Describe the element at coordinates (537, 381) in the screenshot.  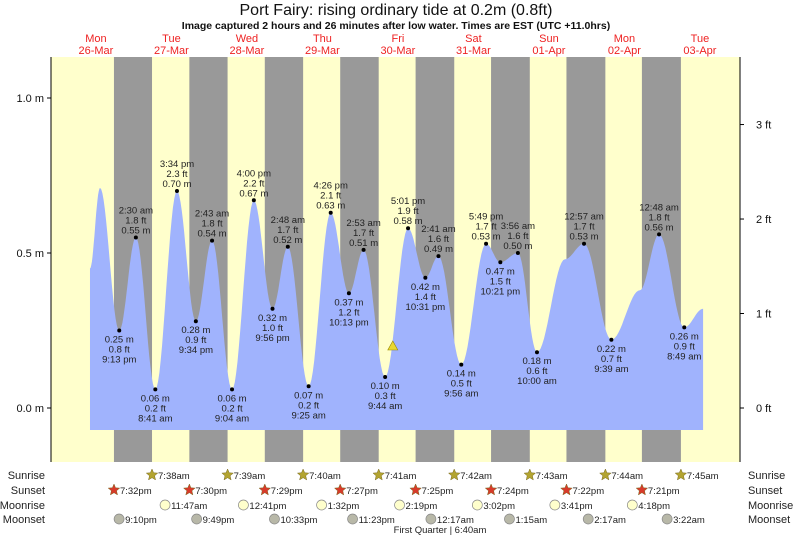
I see `low-tide-time: 10:00 am` at that location.